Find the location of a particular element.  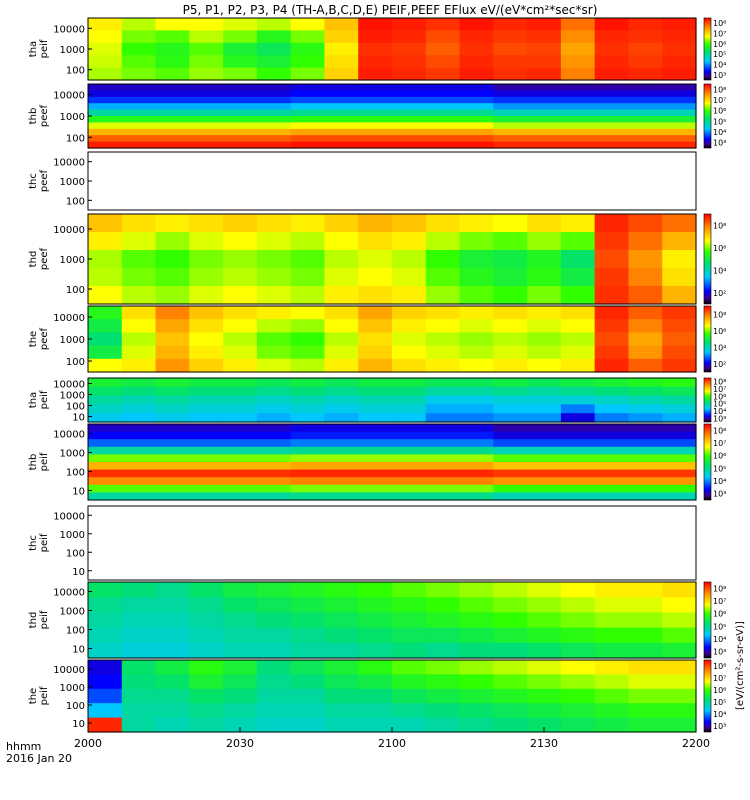

panel-frame is located at coordinates (392, 462).